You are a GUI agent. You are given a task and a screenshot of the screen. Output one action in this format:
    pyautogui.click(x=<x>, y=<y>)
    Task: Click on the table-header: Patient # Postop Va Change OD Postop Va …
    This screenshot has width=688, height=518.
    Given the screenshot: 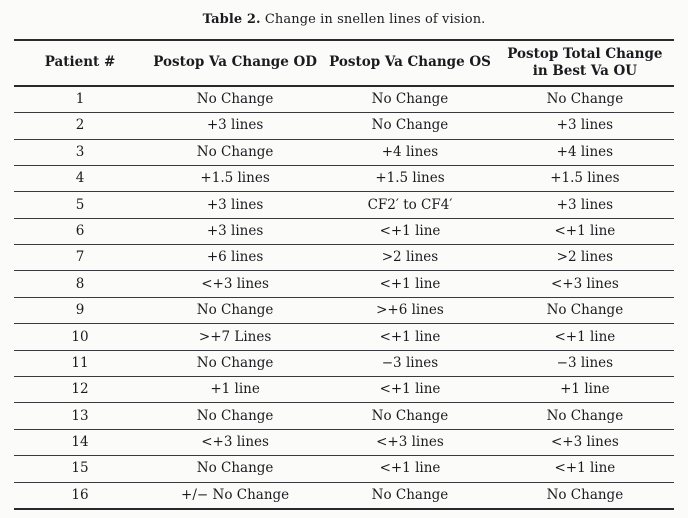 What is the action you would take?
    pyautogui.click(x=344, y=63)
    